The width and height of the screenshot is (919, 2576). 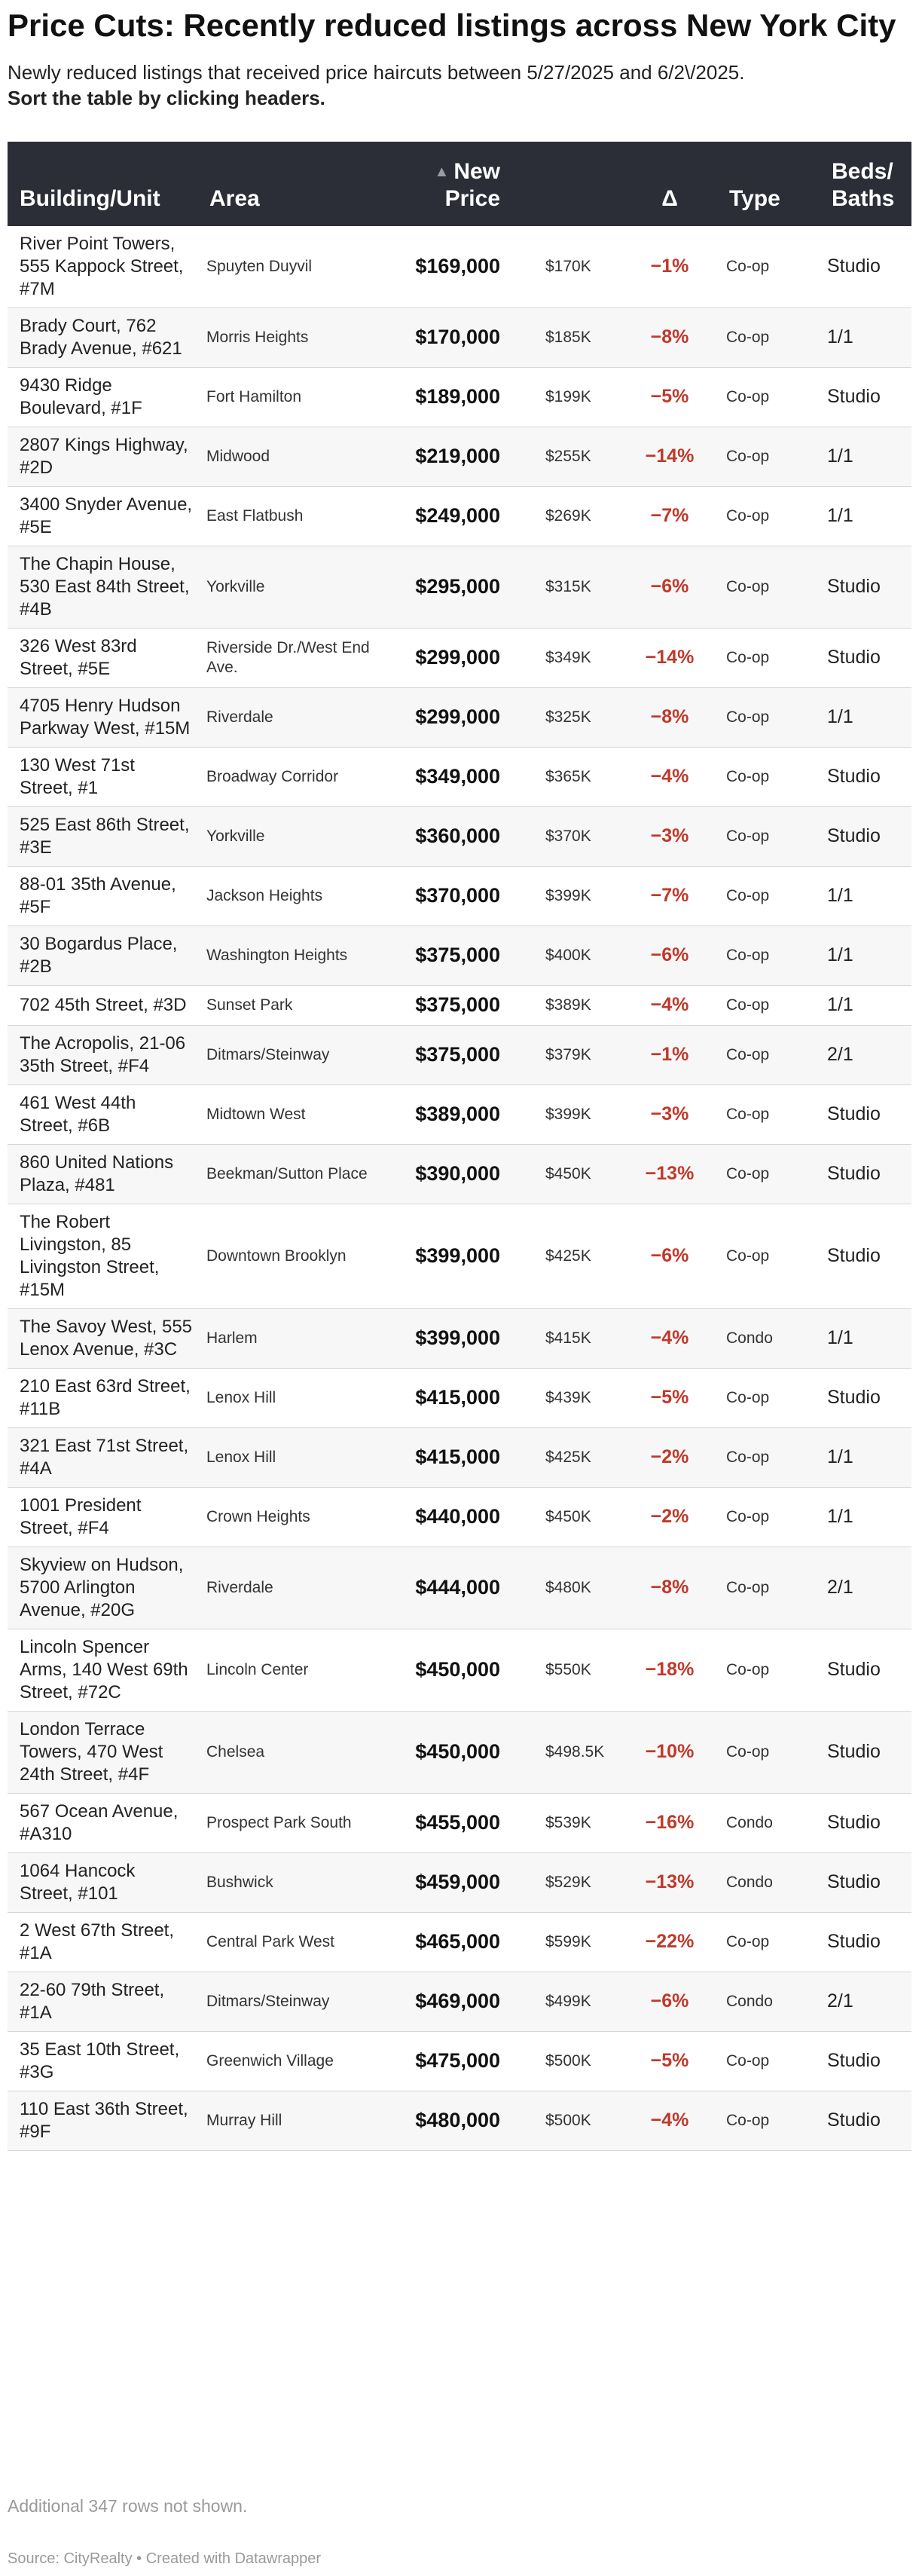 What do you see at coordinates (268, 2001) in the screenshot?
I see `cell-area: Ditmars/Steinway` at bounding box center [268, 2001].